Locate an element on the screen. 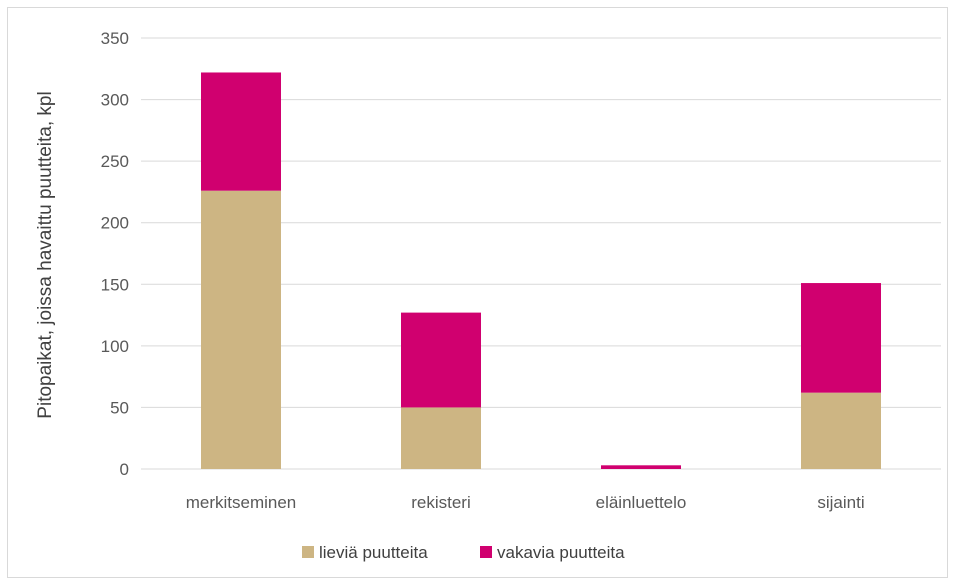 This screenshot has height=585, width=956. y-tick-label-250: 250 is located at coordinates (115, 161).